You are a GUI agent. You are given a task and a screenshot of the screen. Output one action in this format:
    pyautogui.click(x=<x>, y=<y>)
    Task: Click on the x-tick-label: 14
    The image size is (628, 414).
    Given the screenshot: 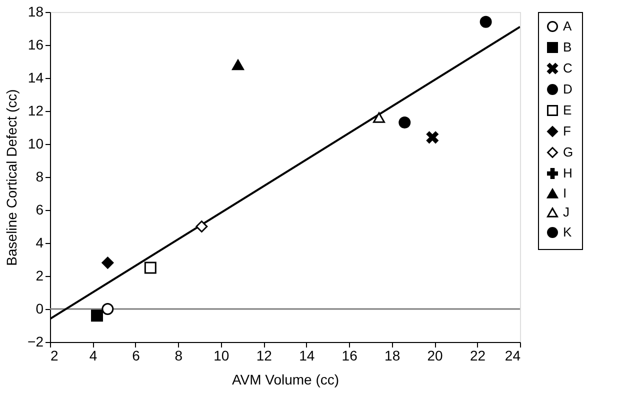 What is the action you would take?
    pyautogui.click(x=307, y=356)
    